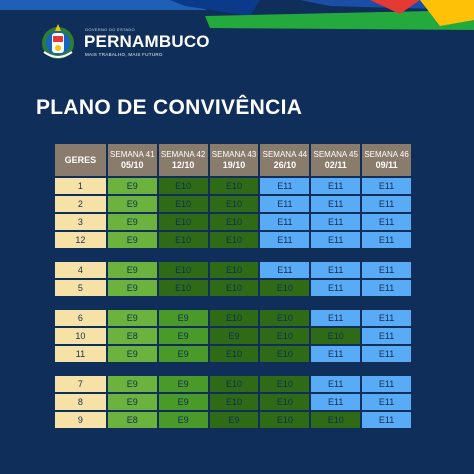 This screenshot has width=474, height=474. I want to click on geres-cell: 12, so click(80, 240).